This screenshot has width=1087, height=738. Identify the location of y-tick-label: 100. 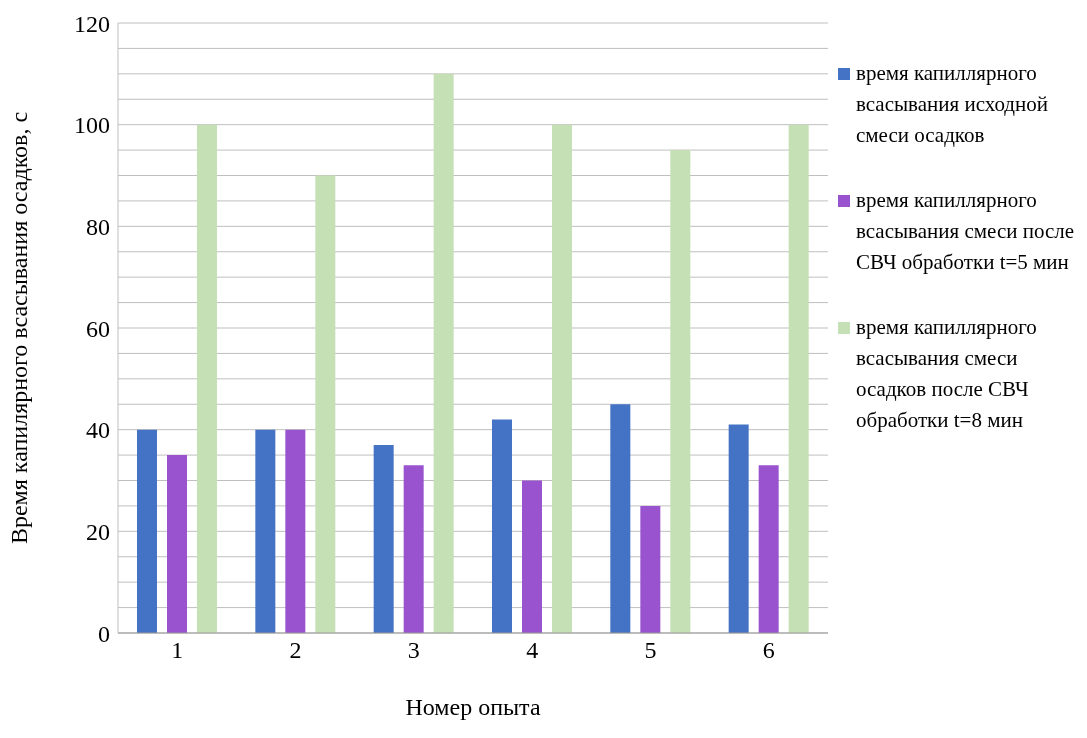
(92, 125).